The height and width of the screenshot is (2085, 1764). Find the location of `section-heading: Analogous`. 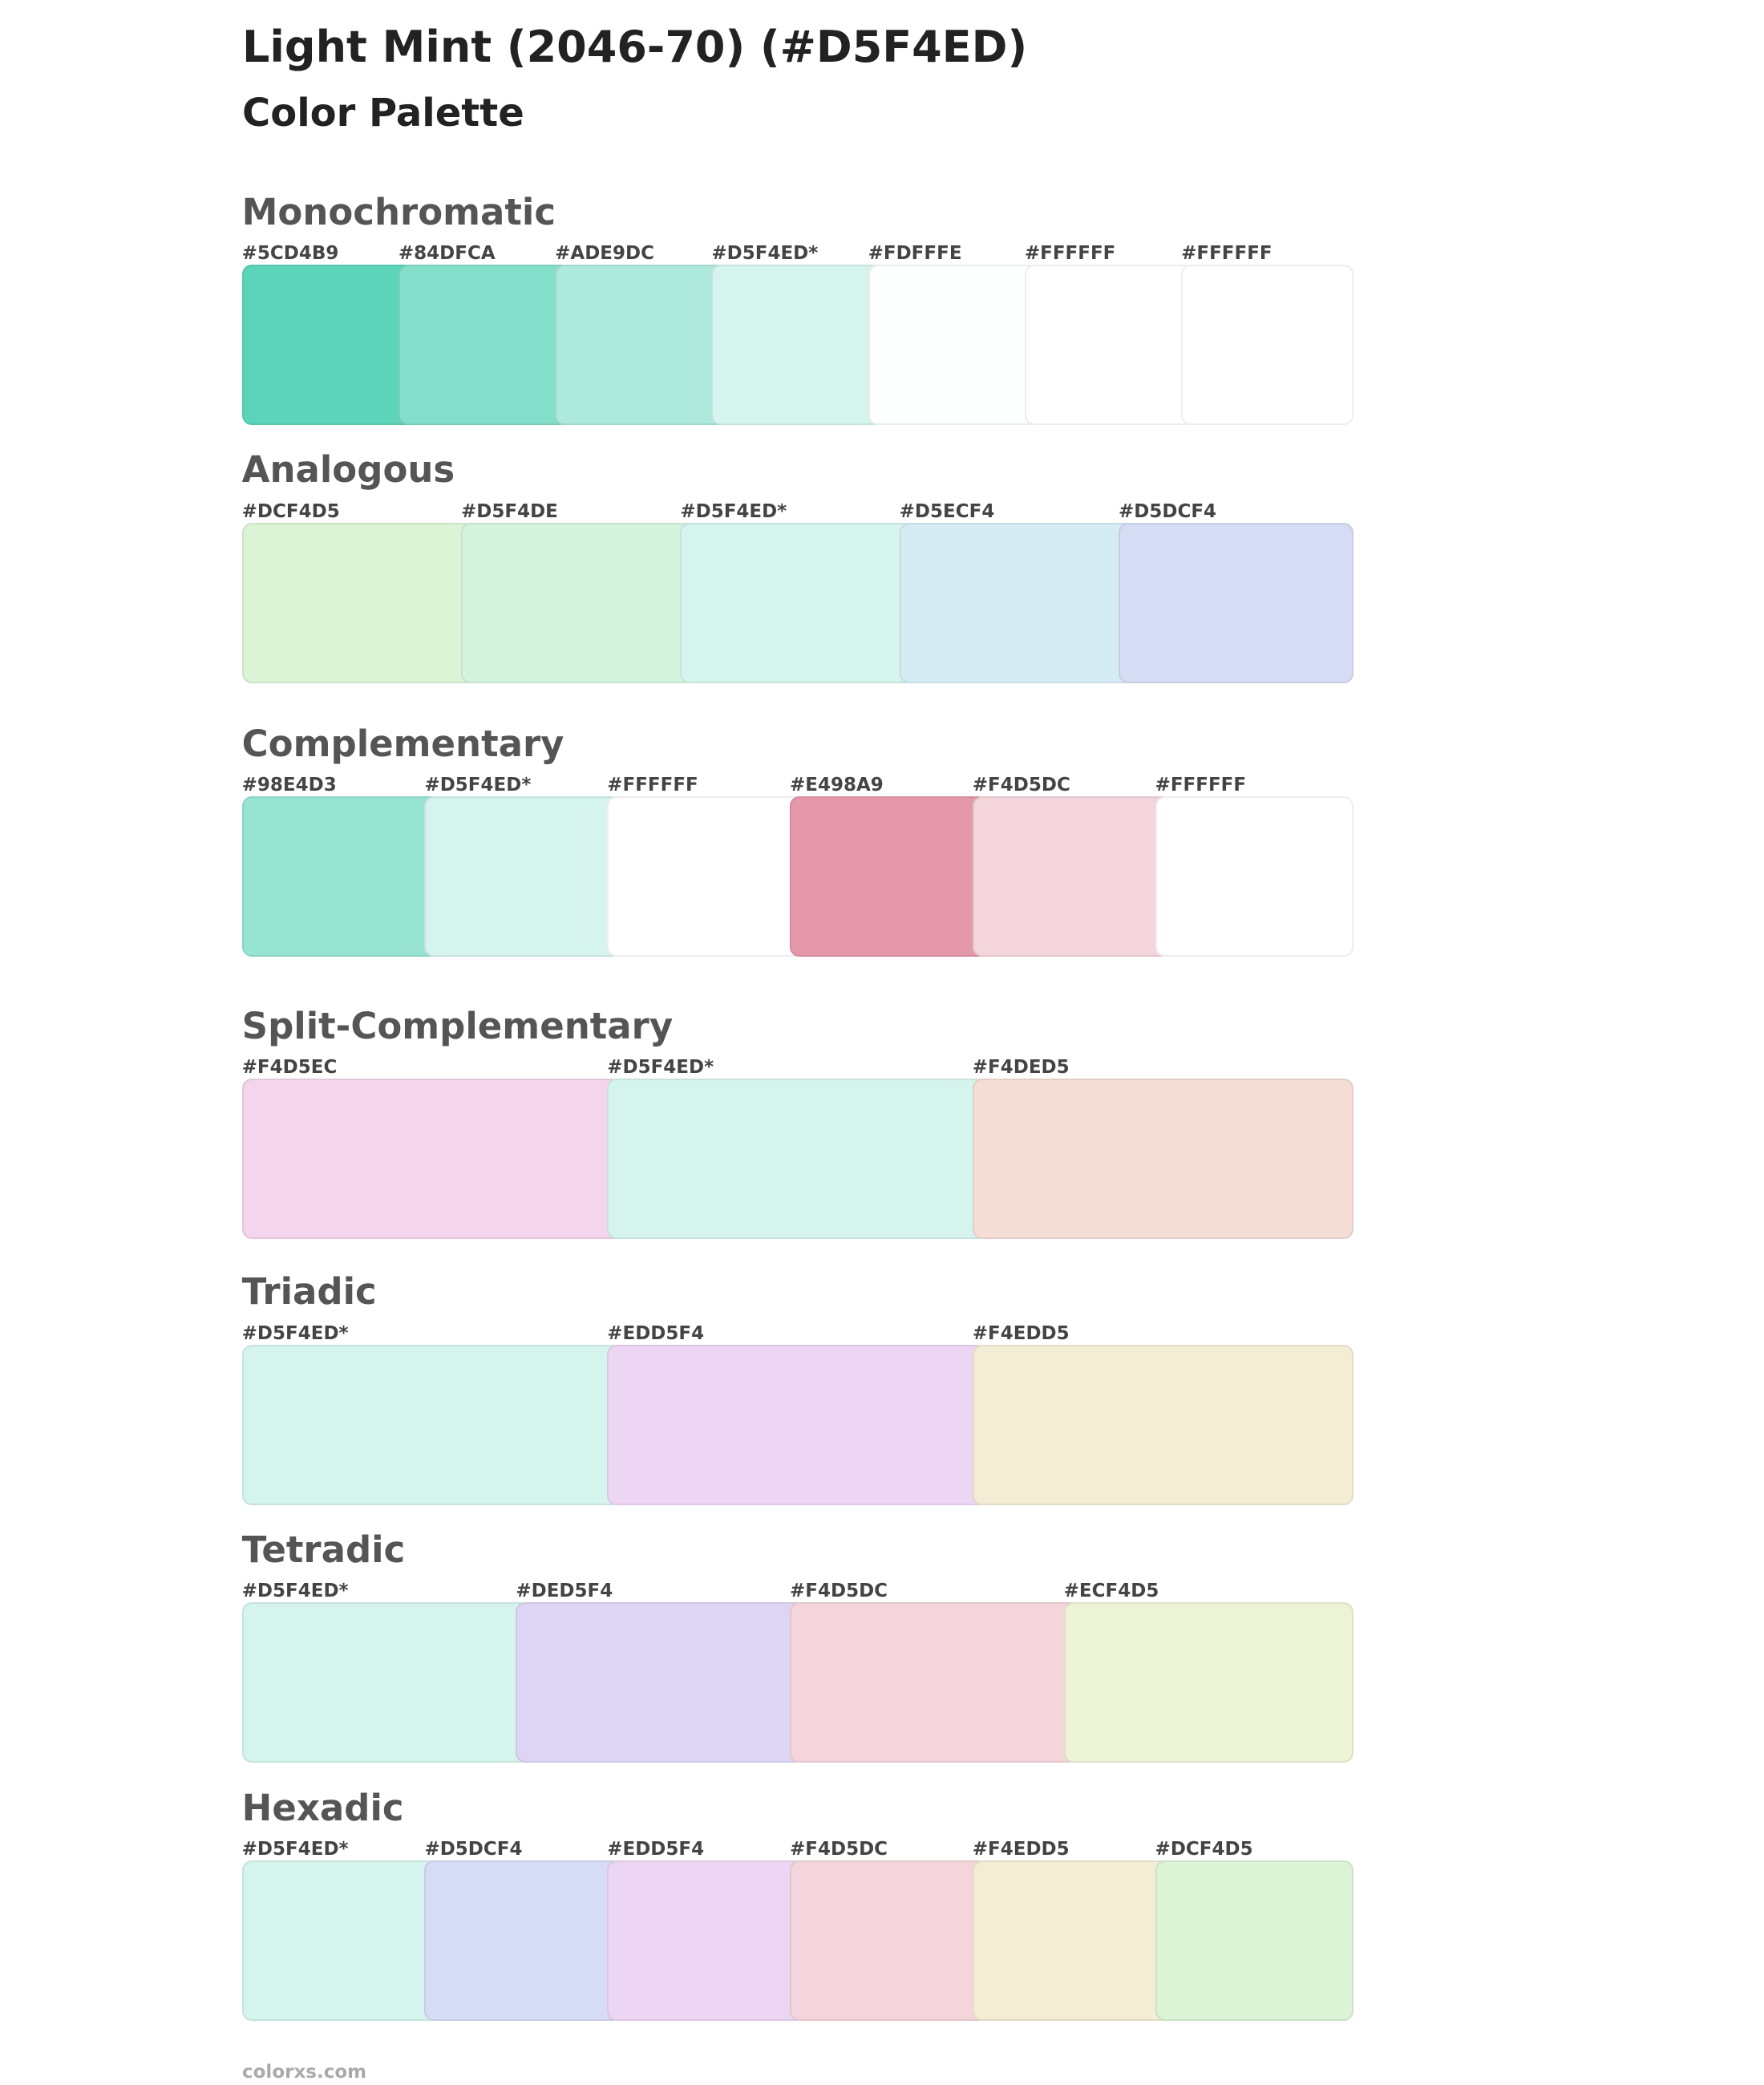

section-heading: Analogous is located at coordinates (348, 470).